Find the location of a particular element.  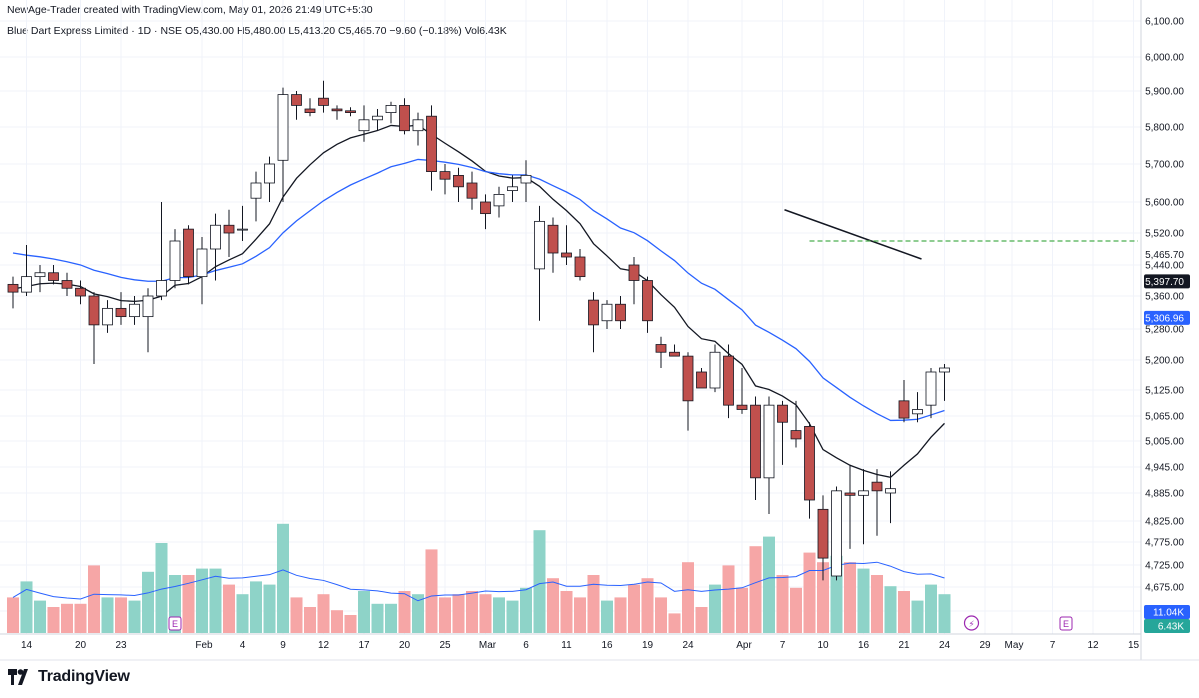

time-tick-label: 23 is located at coordinates (121, 645).